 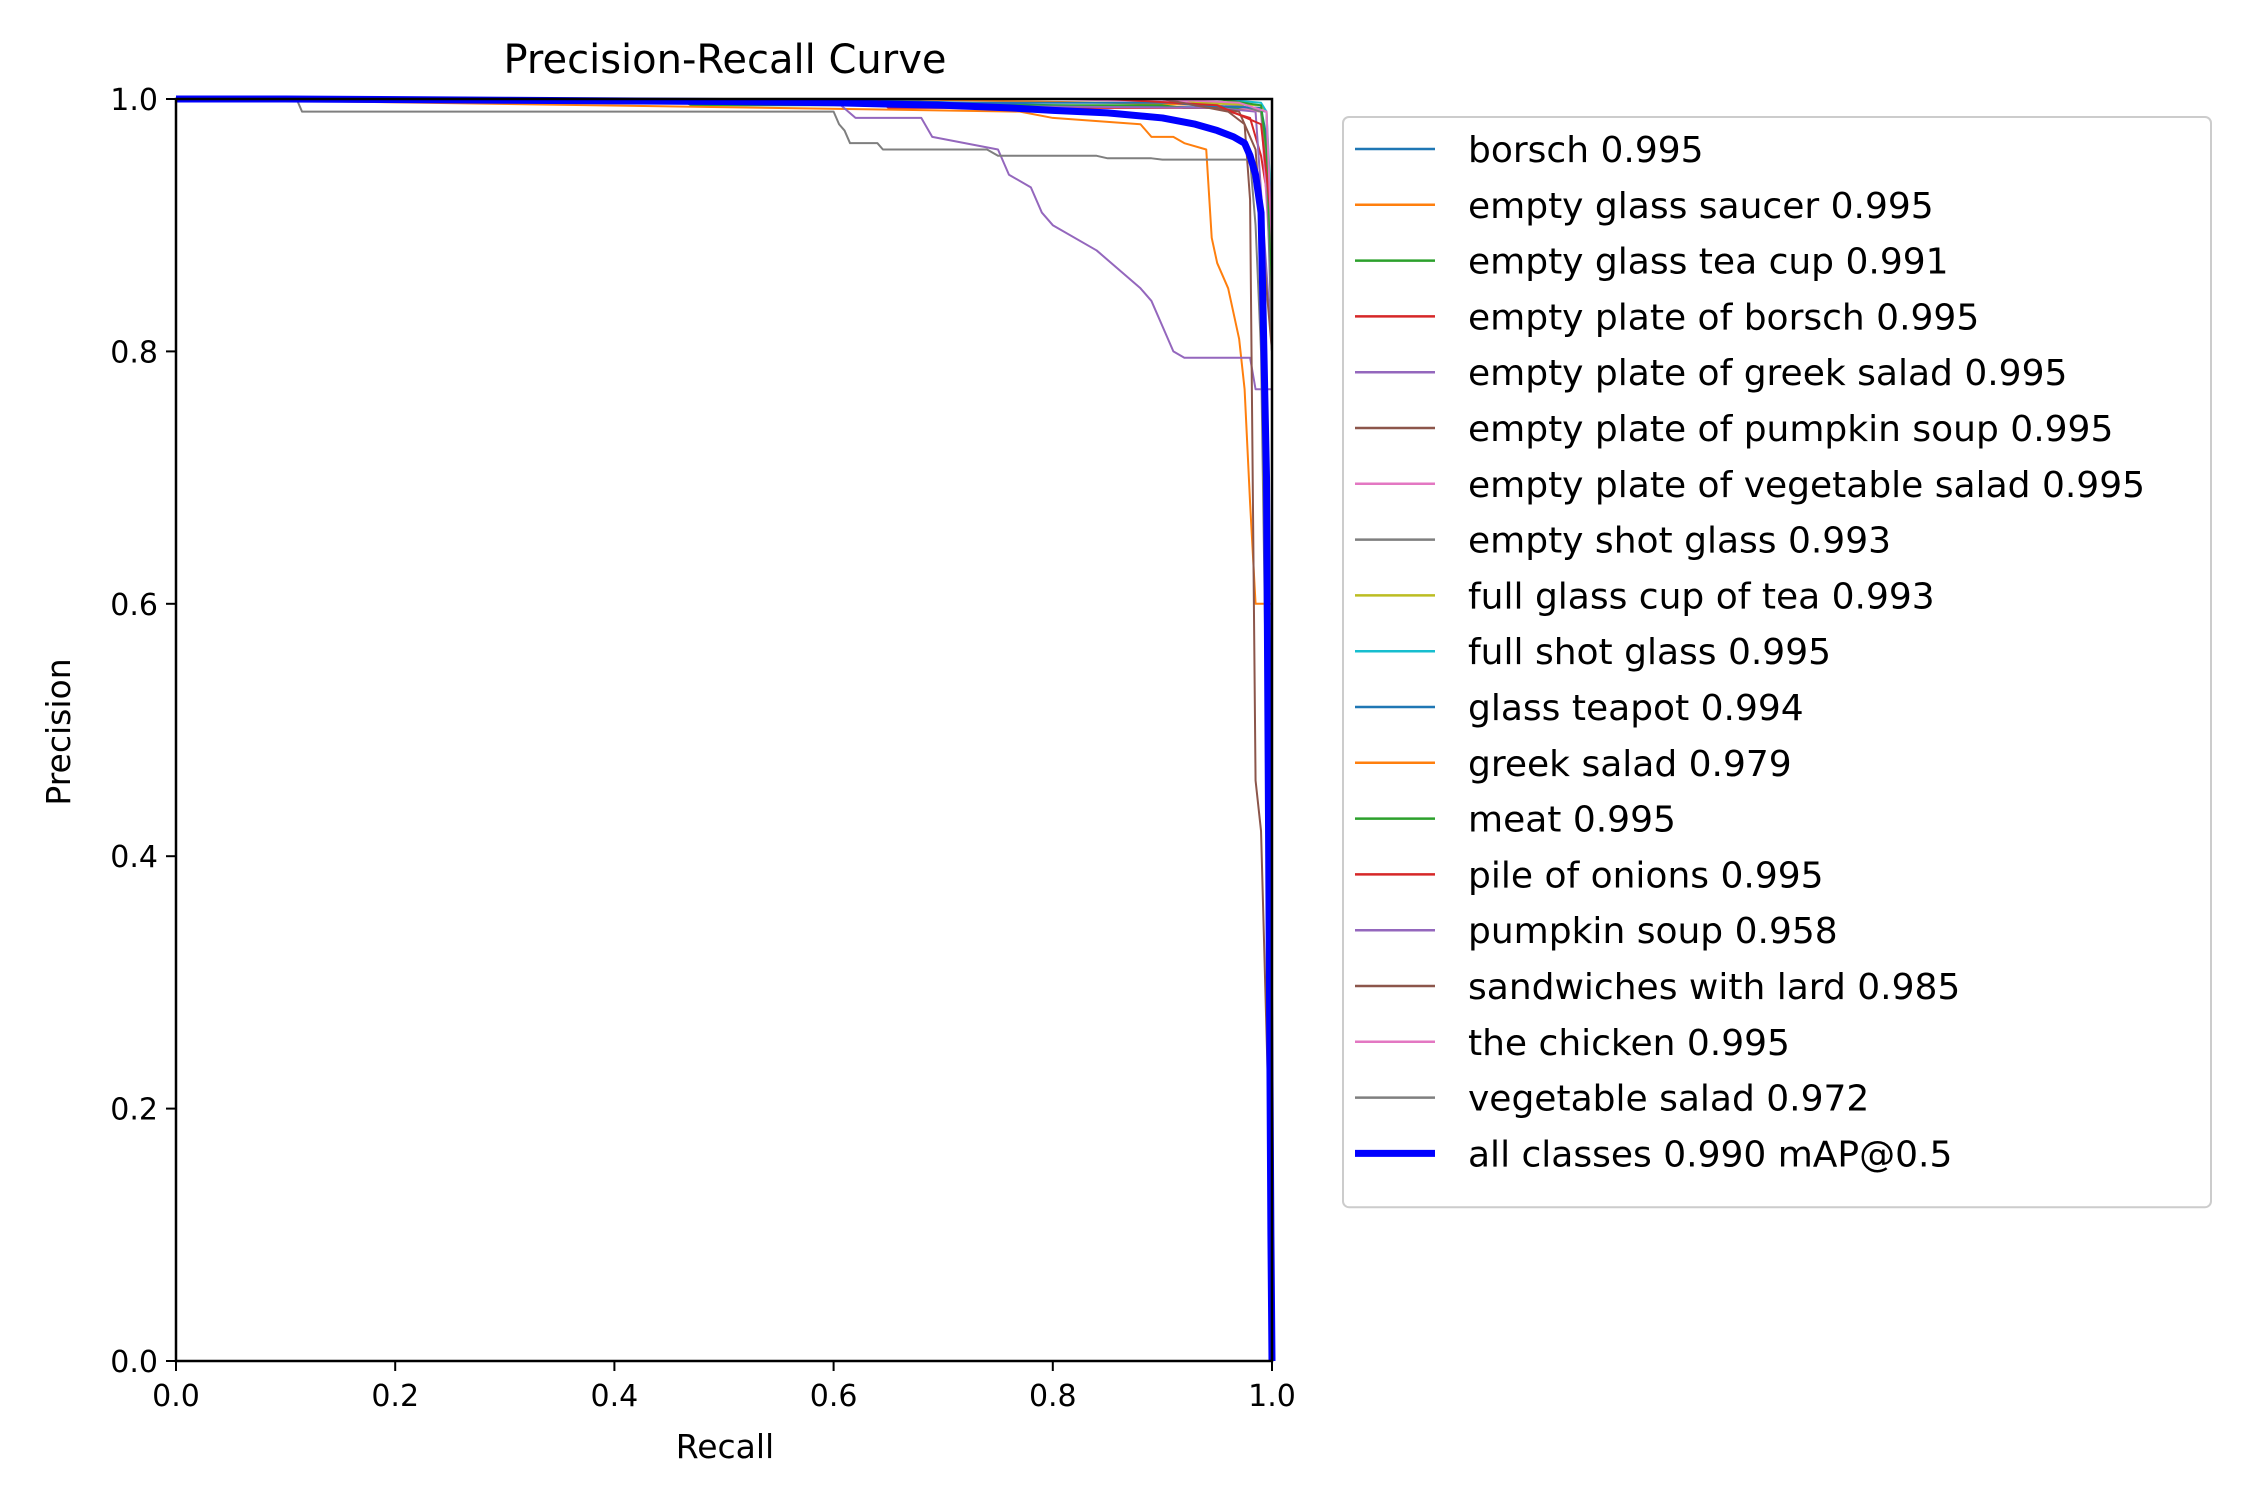 I want to click on y-tick-label: 0.2, so click(x=134, y=1110).